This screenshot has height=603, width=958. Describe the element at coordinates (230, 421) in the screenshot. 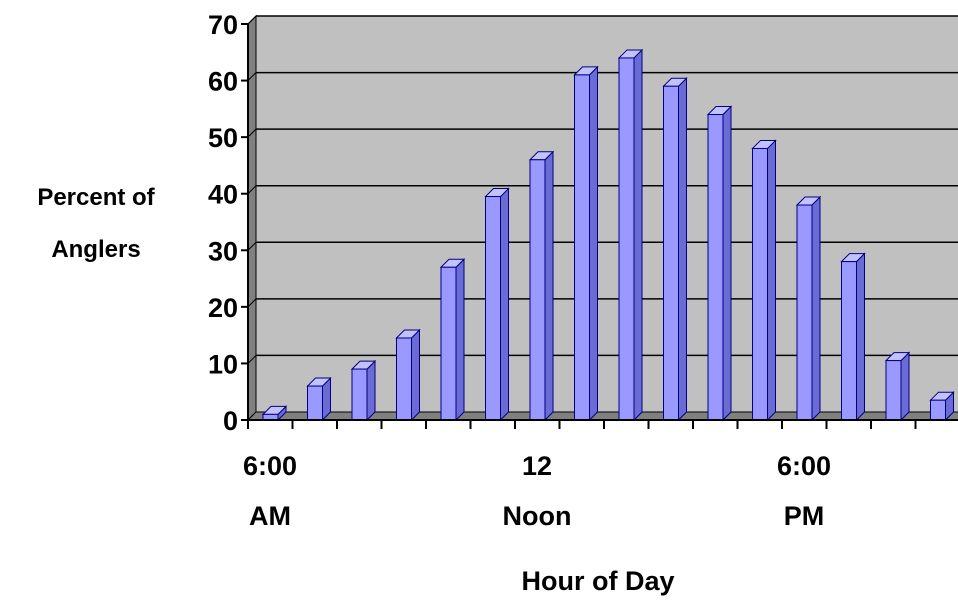

I see `y-tick-label: 0` at that location.